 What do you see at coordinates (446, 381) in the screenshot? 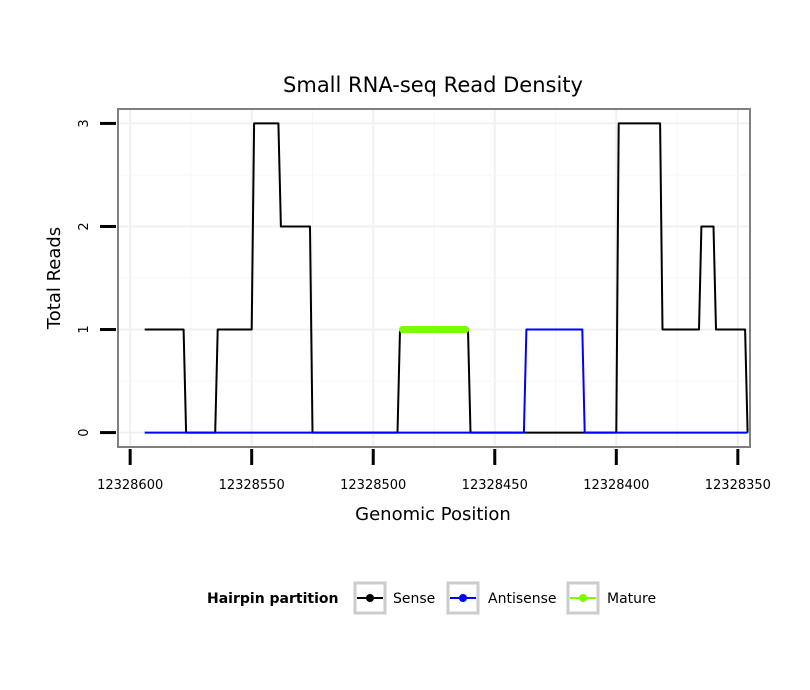
I see `series-line-antisense` at bounding box center [446, 381].